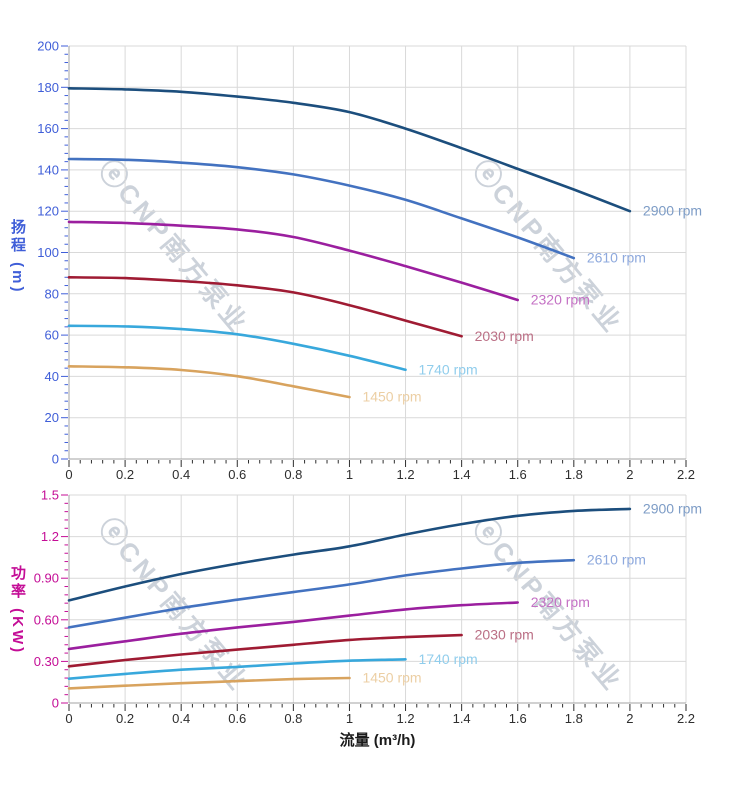 The width and height of the screenshot is (752, 797). I want to click on y-tick-label-head: 60, so click(52, 335).